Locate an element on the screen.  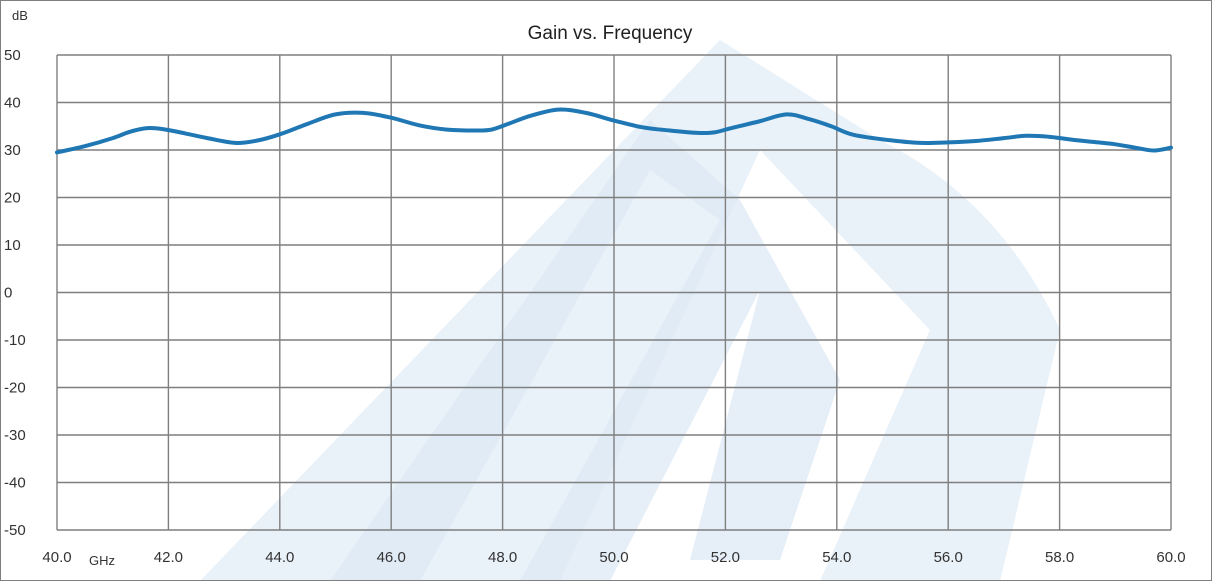
y-tick-label: -50 is located at coordinates (15, 530).